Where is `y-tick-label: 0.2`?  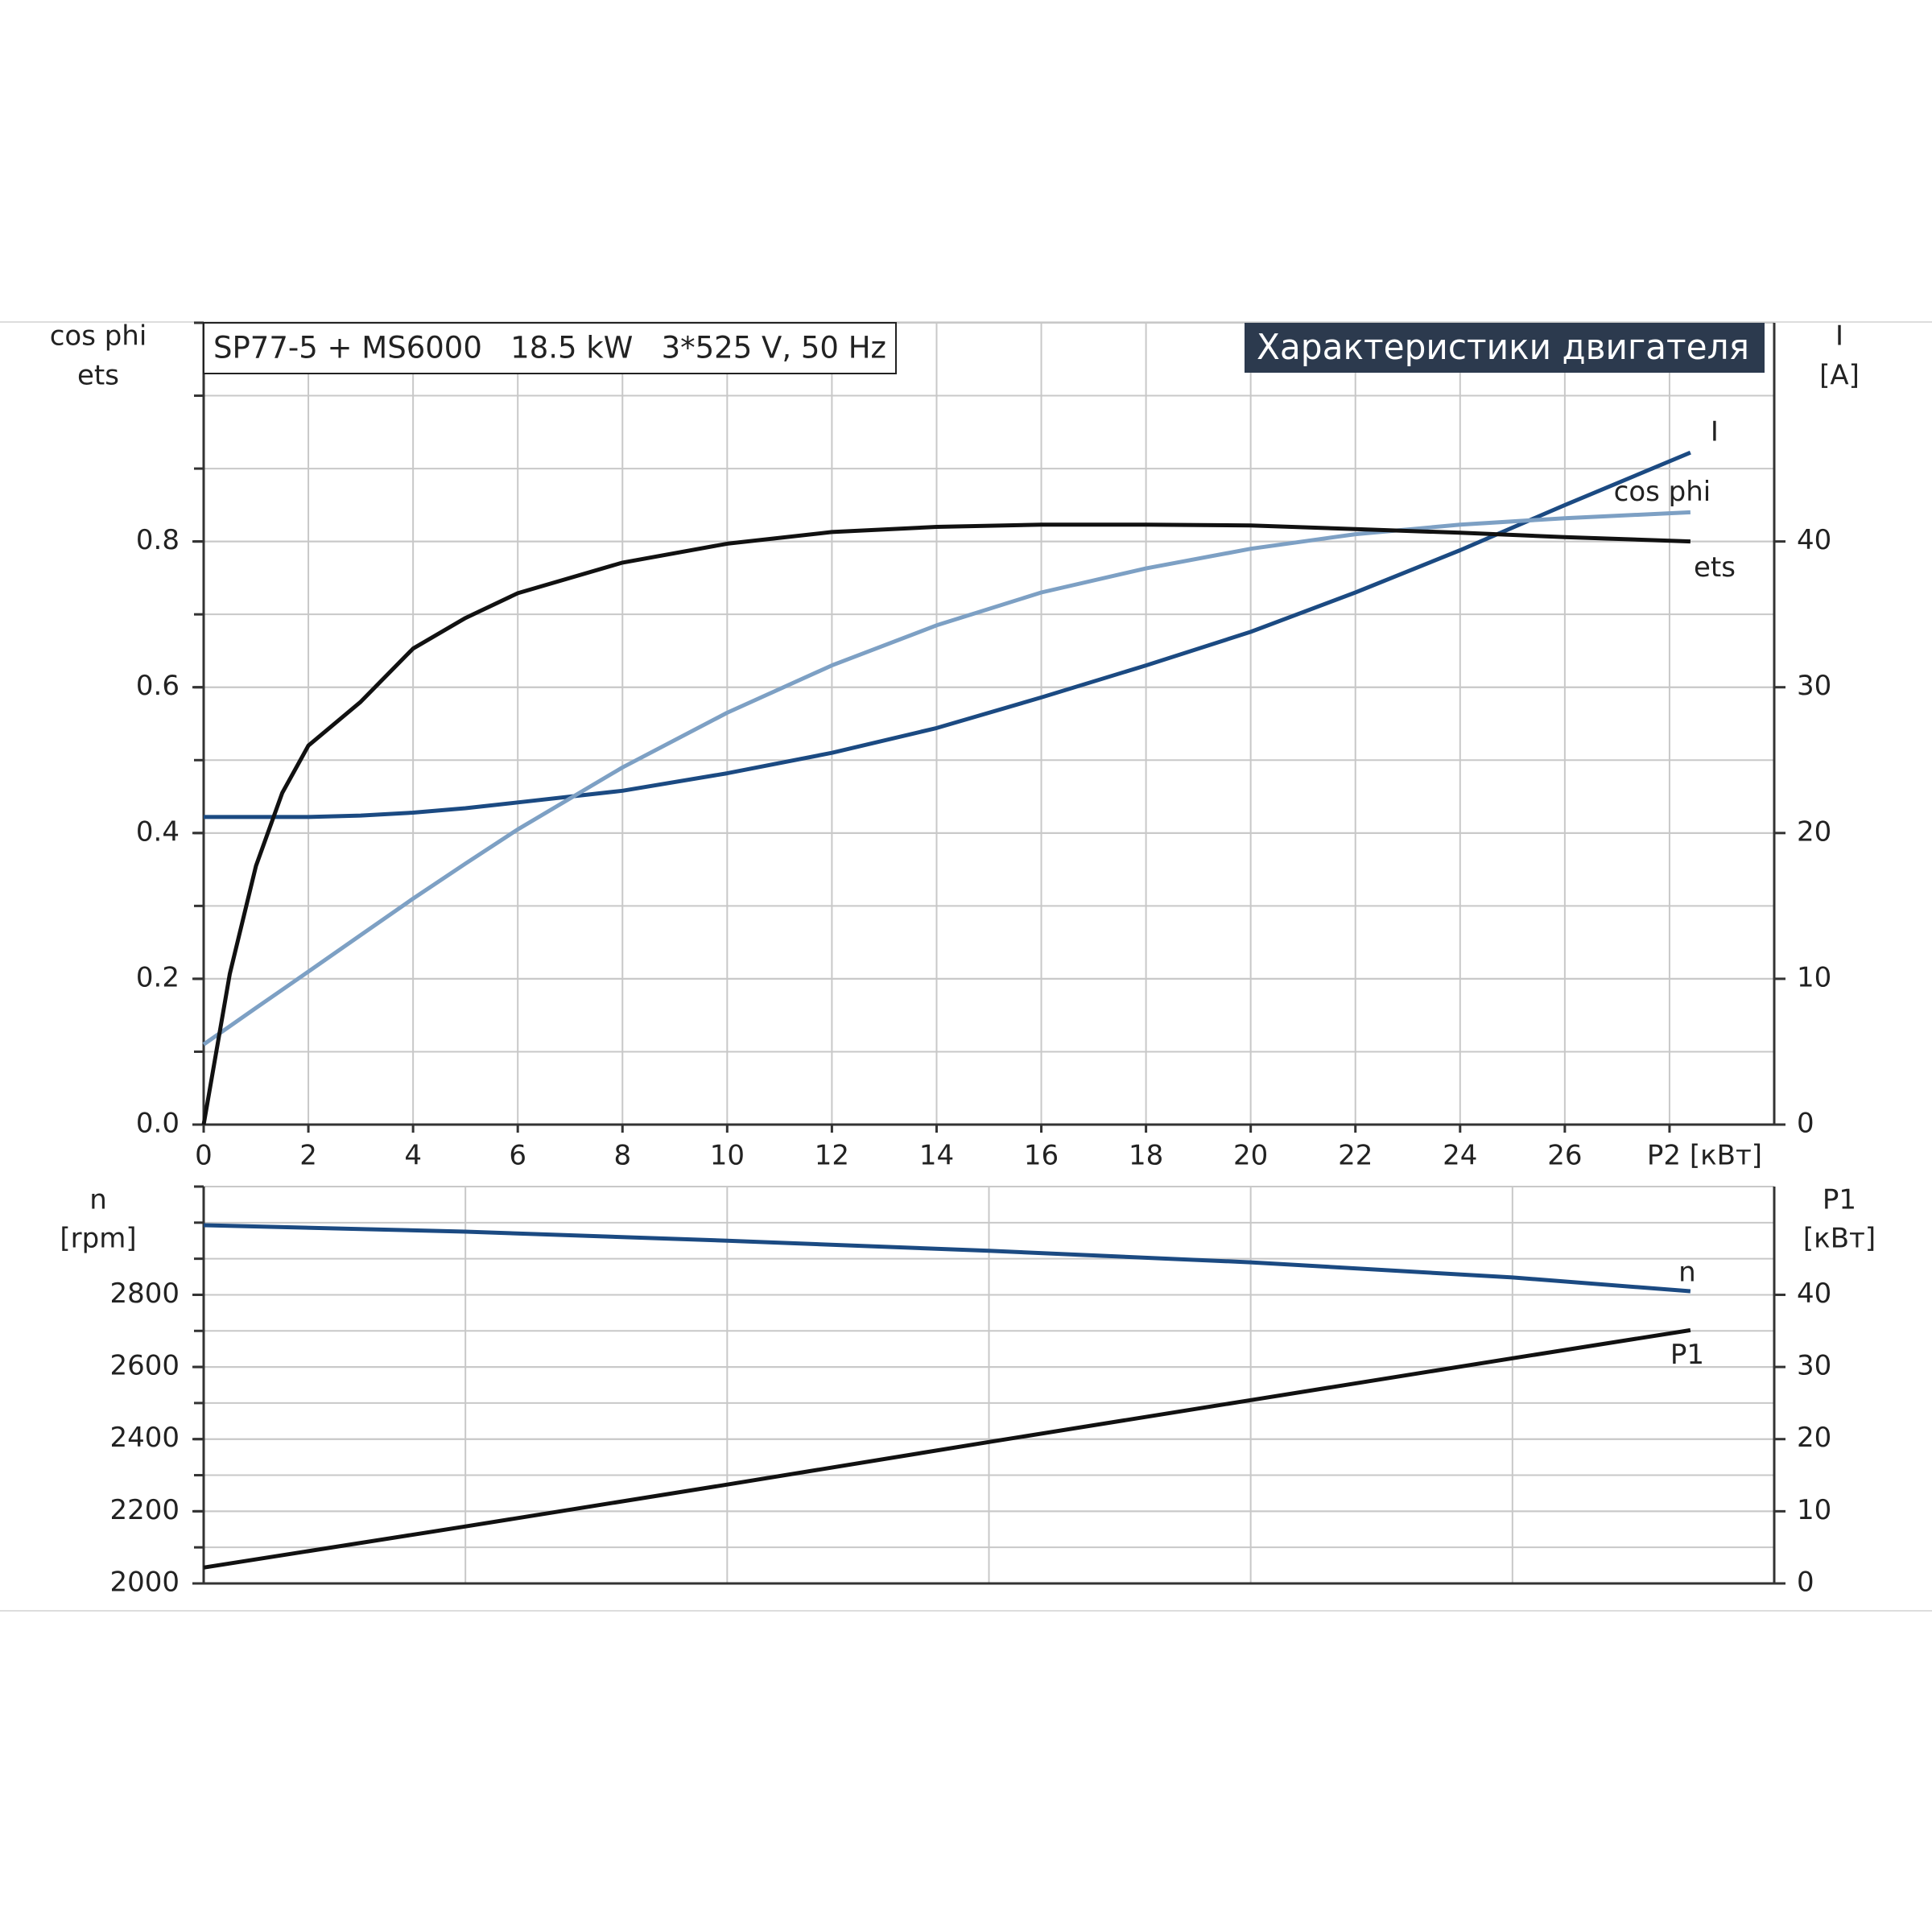 y-tick-label: 0.2 is located at coordinates (158, 977).